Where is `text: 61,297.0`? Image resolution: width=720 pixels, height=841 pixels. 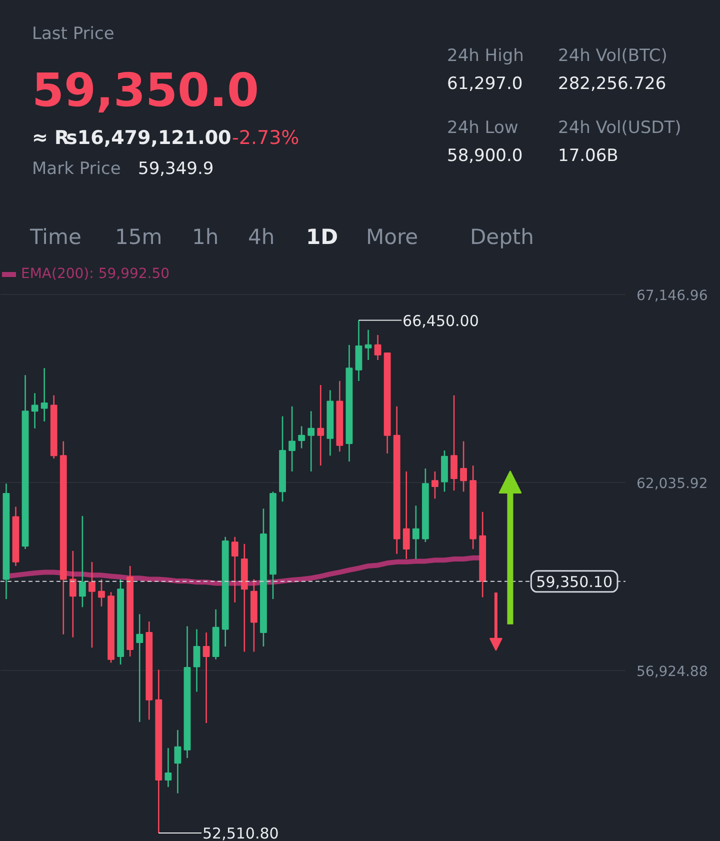 text: 61,297.0 is located at coordinates (485, 84).